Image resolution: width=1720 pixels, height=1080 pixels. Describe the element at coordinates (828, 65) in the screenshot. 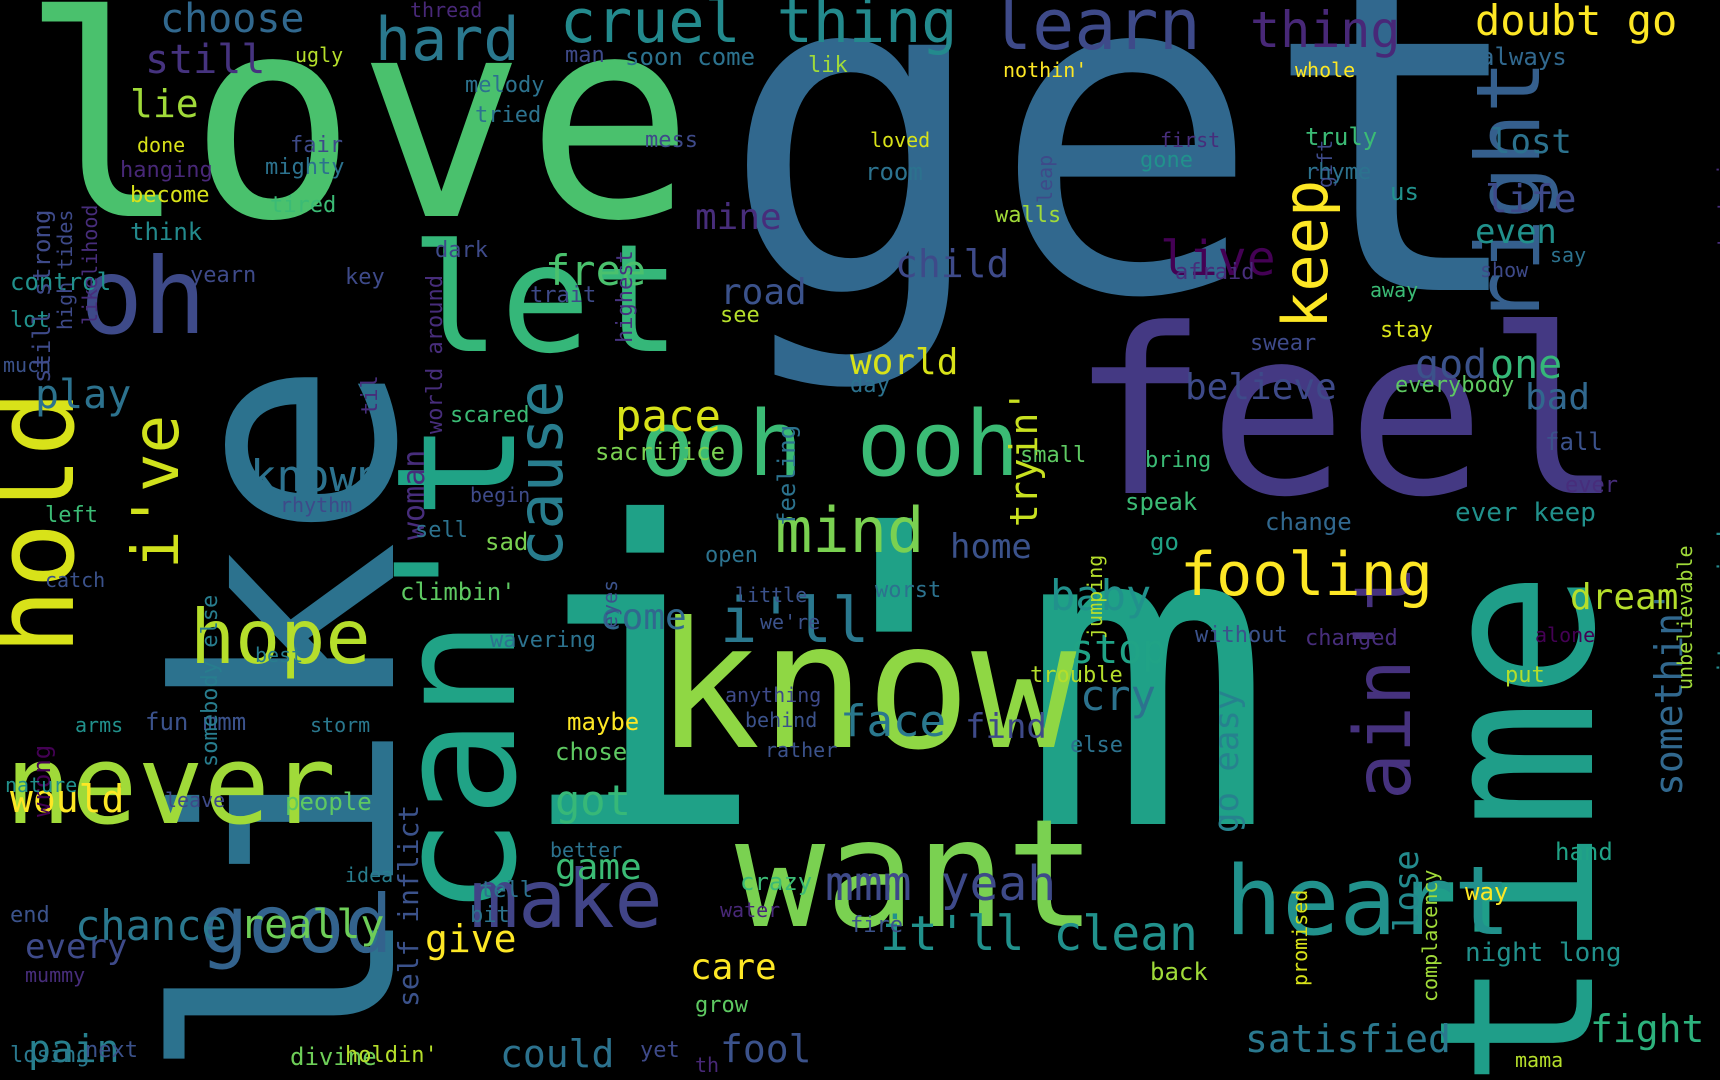

I see `word: lik` at that location.